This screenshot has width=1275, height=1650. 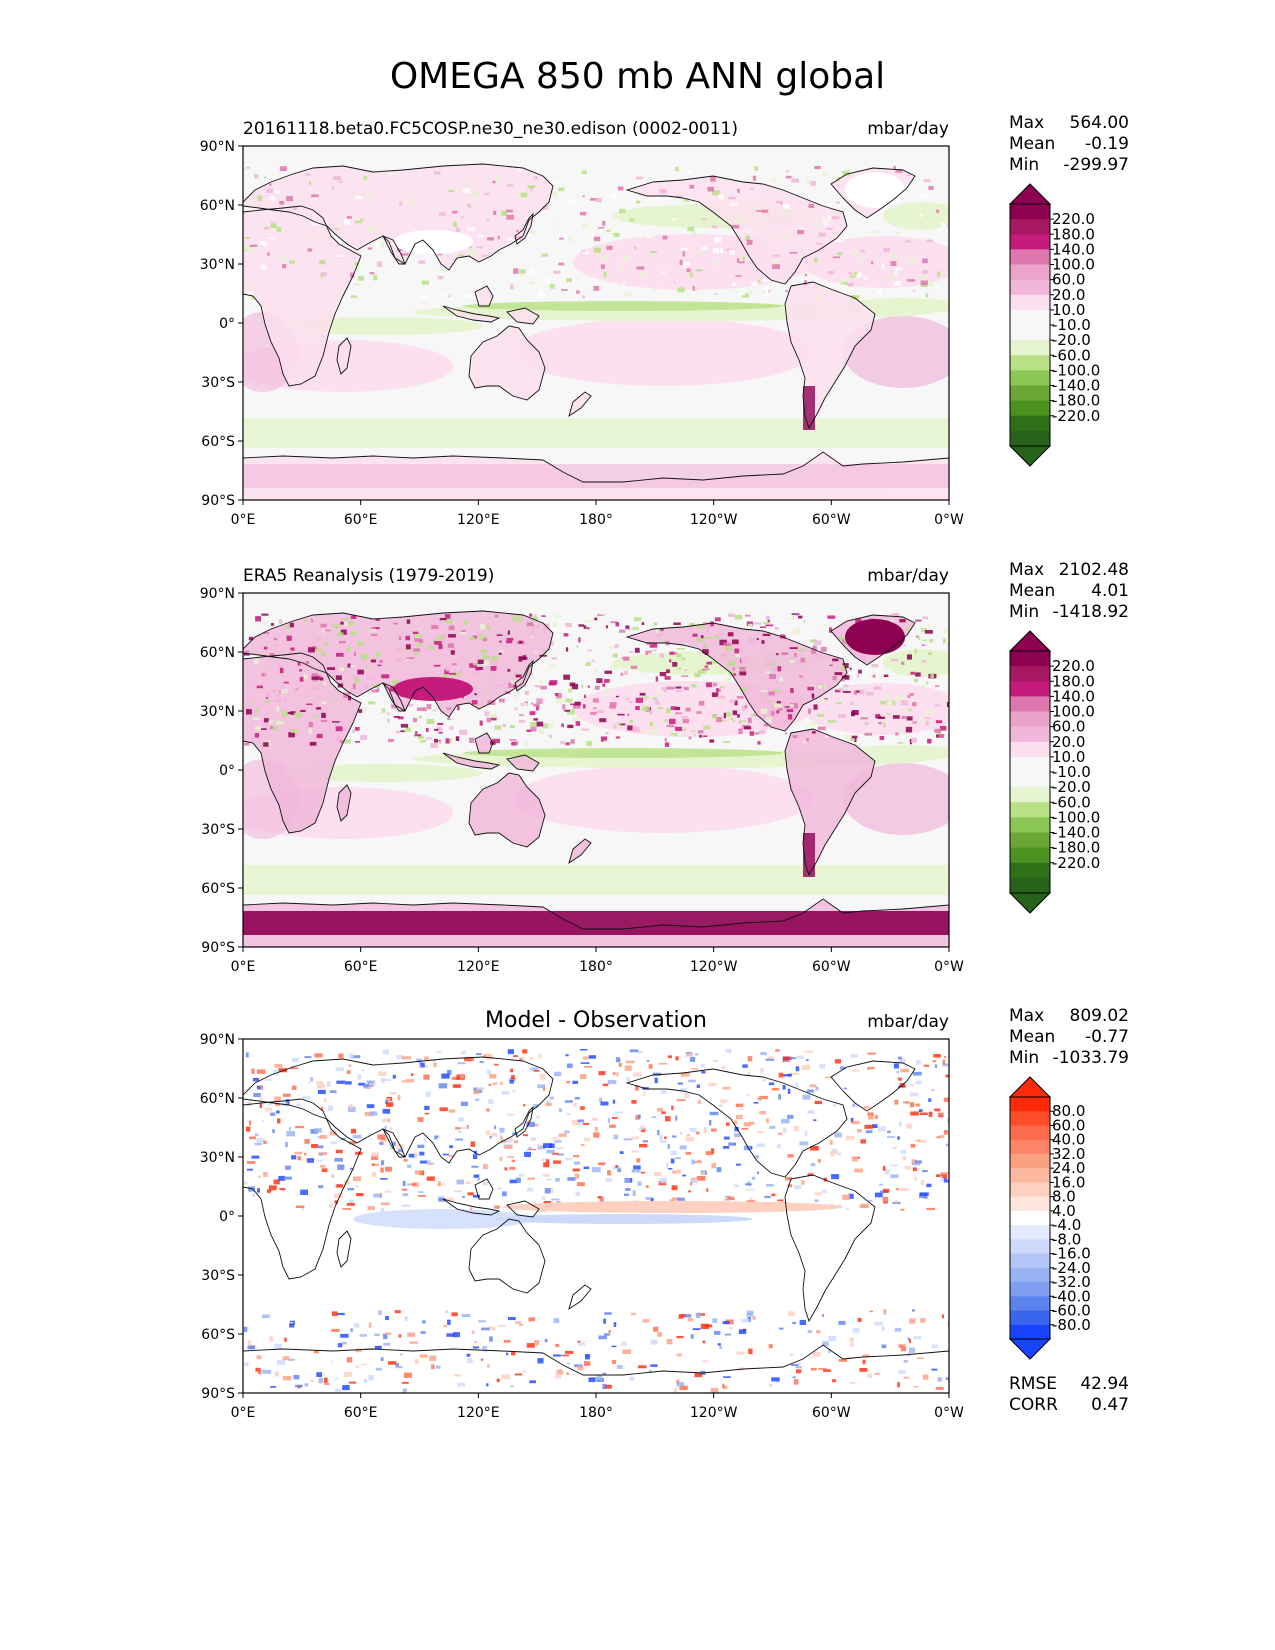 What do you see at coordinates (1064, 1197) in the screenshot?
I see `colorbar-label: 8.0` at bounding box center [1064, 1197].